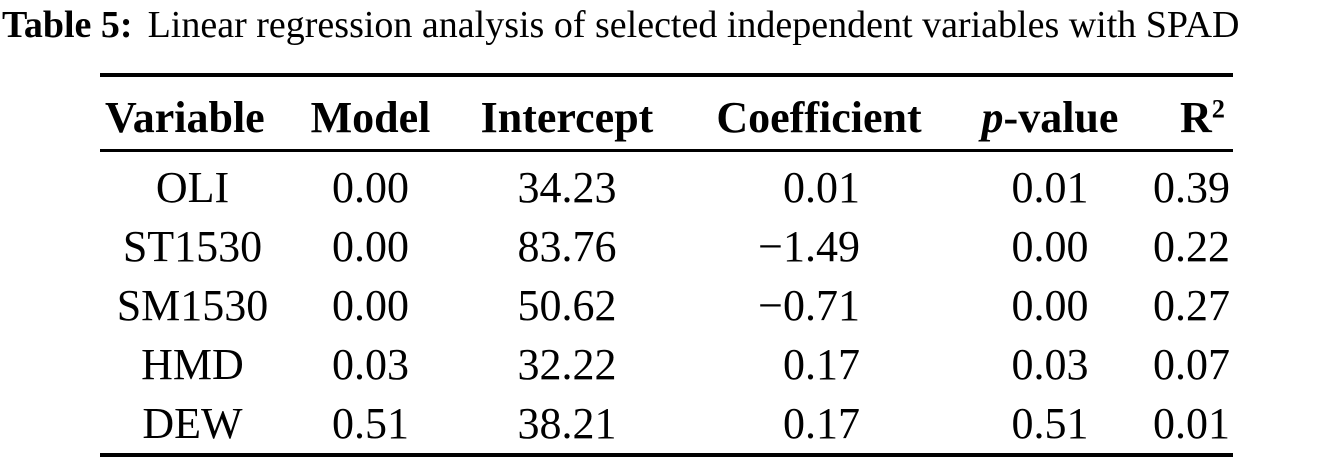 This screenshot has height=457, width=1332. What do you see at coordinates (1196, 117) in the screenshot?
I see `r-squared-base: R` at bounding box center [1196, 117].